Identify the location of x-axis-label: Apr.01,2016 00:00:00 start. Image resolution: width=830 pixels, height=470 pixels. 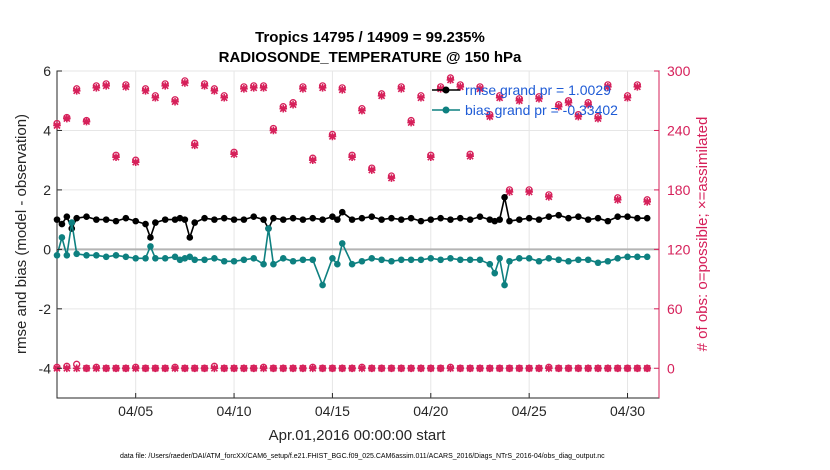
(358, 435).